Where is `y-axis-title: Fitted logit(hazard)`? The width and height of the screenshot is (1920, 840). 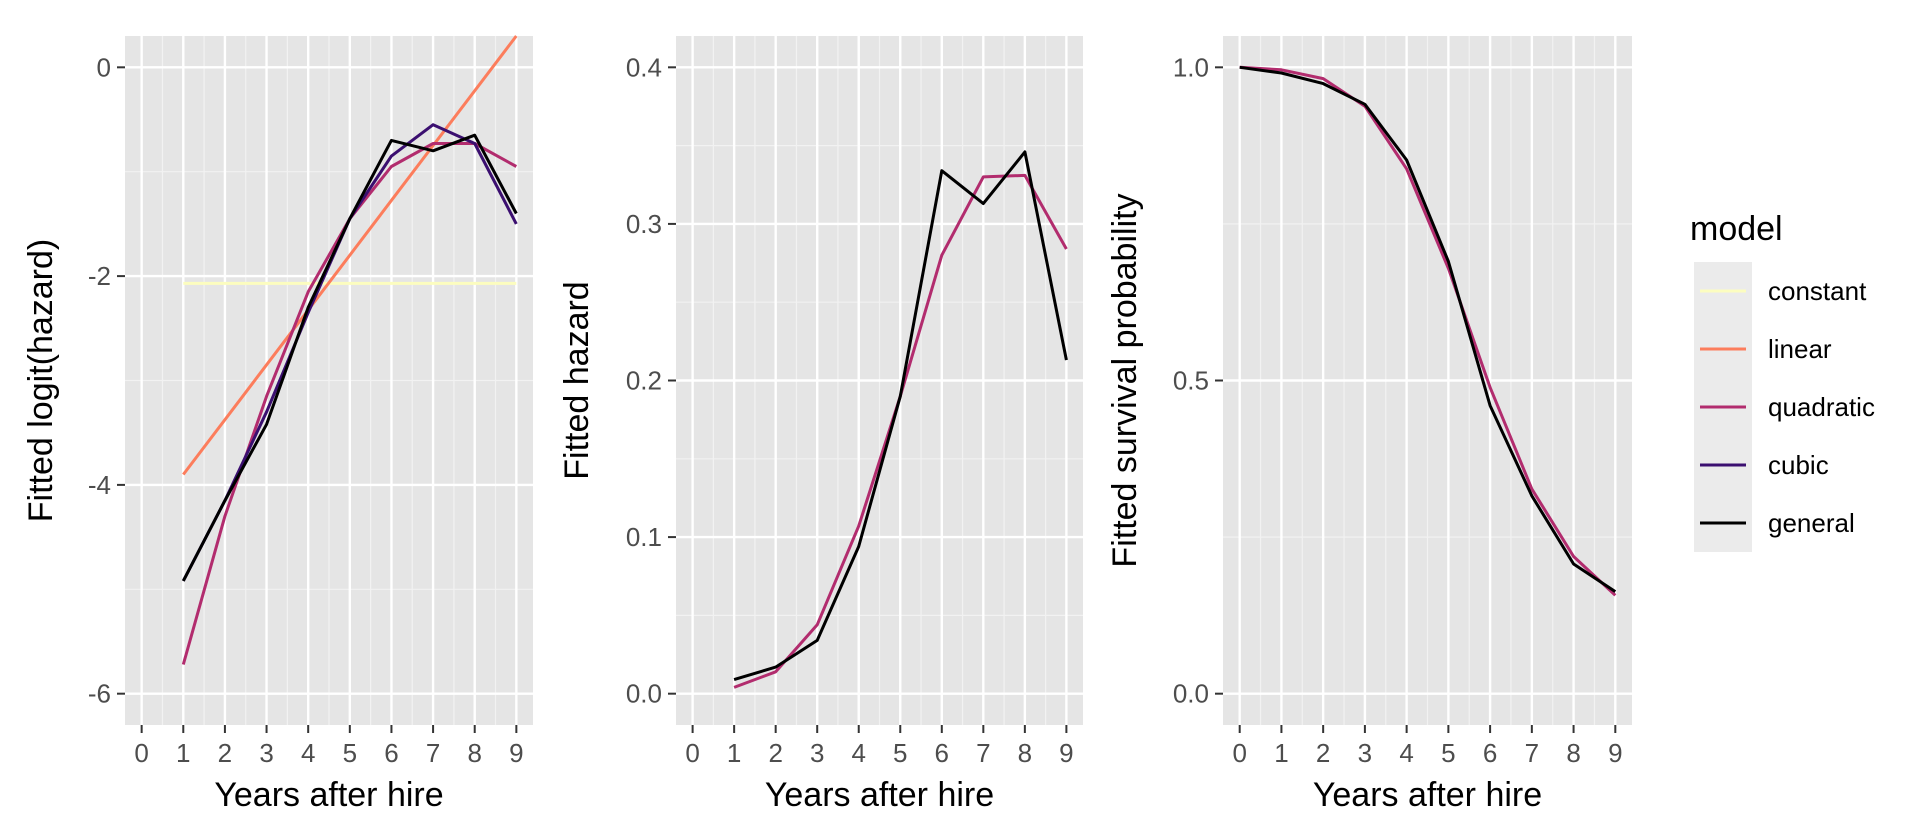 y-axis-title: Fitted logit(hazard) is located at coordinates (41, 380).